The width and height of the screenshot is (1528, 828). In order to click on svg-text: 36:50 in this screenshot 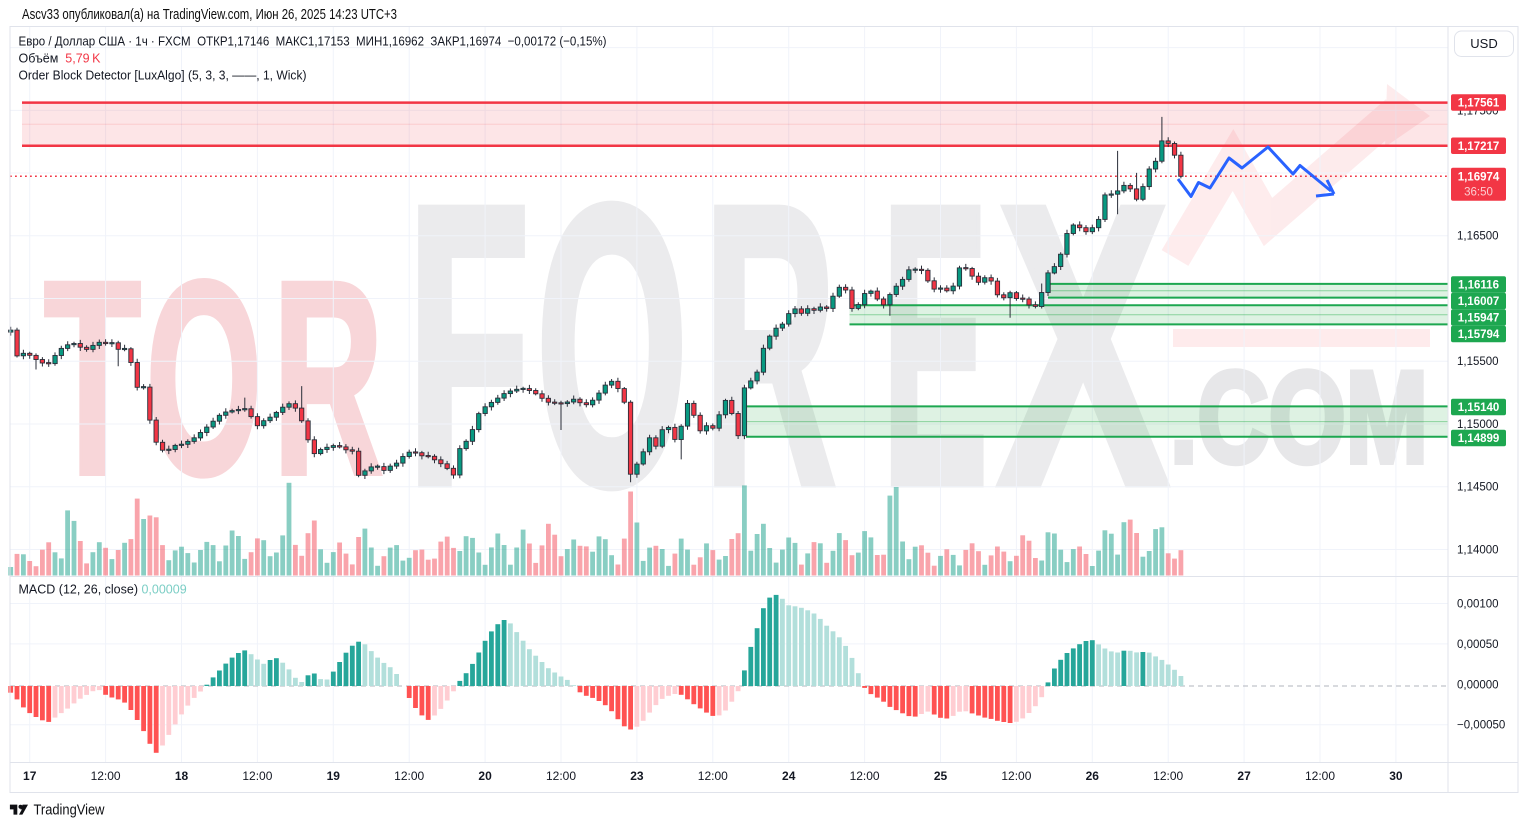, I will do `click(1478, 192)`.